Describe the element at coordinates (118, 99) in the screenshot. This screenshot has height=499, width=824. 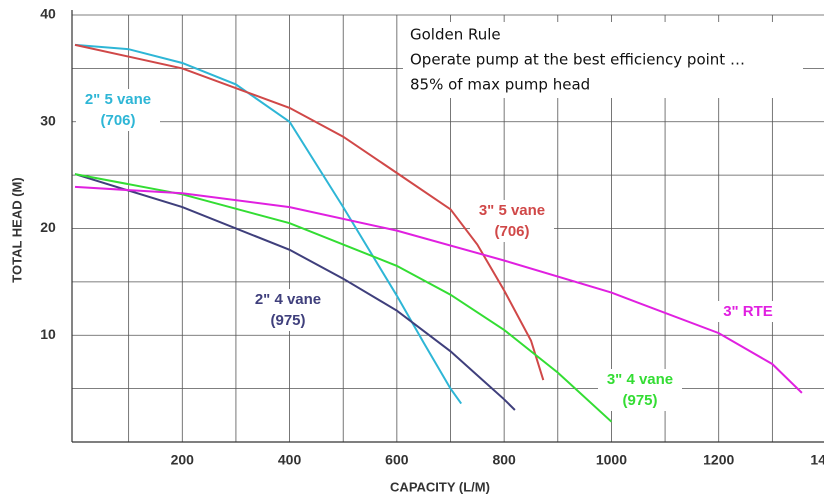
I see `curve-label: 2" 5 vane` at that location.